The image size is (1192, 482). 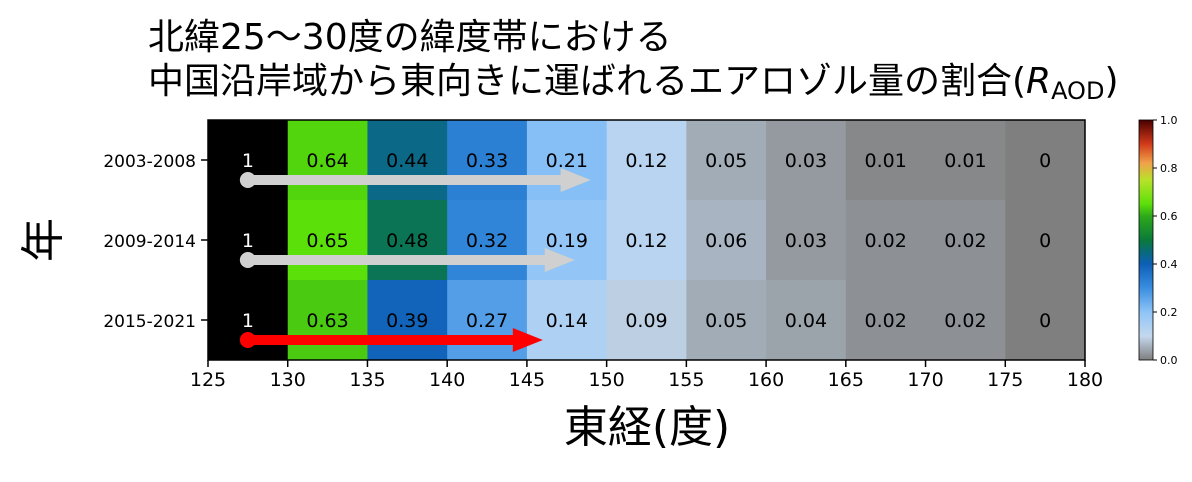 What do you see at coordinates (766, 380) in the screenshot?
I see `x-tick-label: 160` at bounding box center [766, 380].